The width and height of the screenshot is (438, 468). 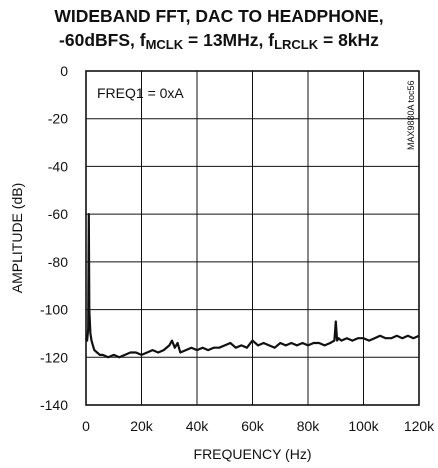 I want to click on x-axis-label: FREQUENCY (Hz), so click(x=253, y=454).